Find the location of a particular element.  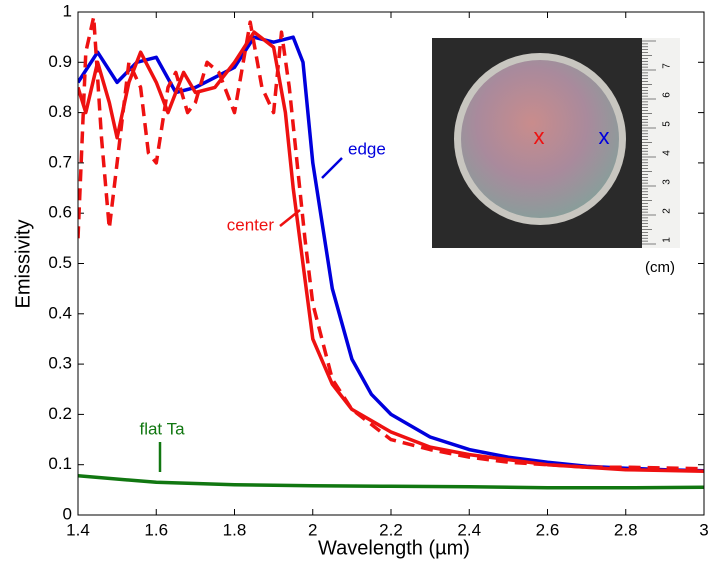

annotation: center is located at coordinates (251, 224).